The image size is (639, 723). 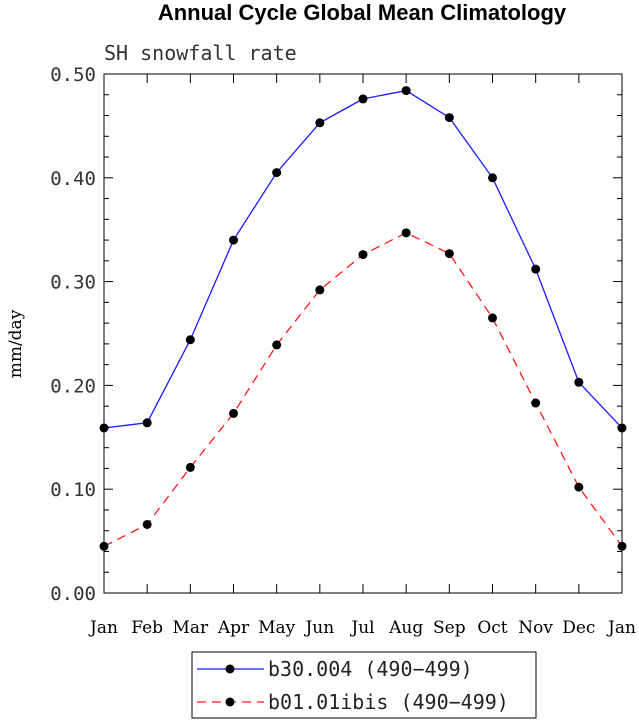 I want to click on x-tick-label: Apr, so click(x=233, y=628).